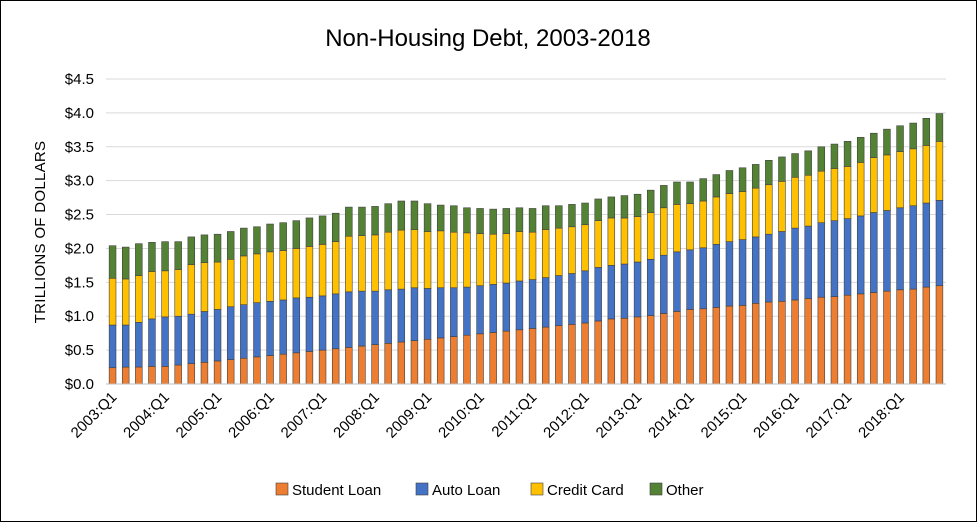 This screenshot has width=977, height=522. I want to click on legend-label: Other, so click(685, 490).